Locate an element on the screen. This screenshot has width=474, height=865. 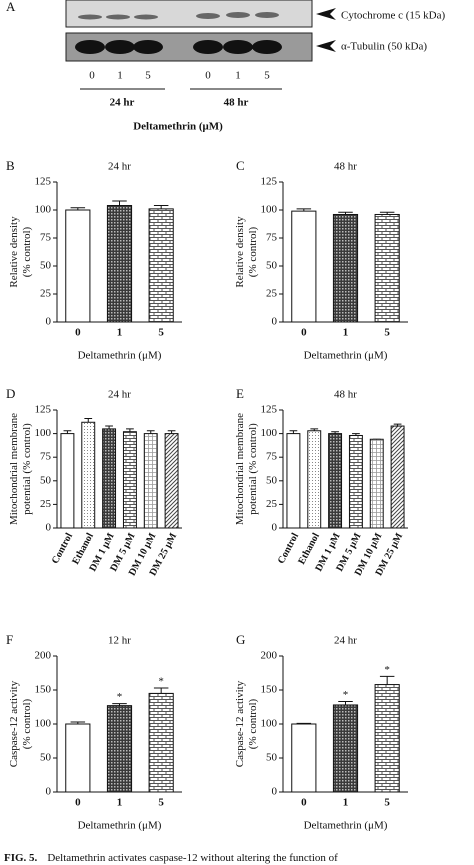
blot-bands is located at coordinates (178, 47).